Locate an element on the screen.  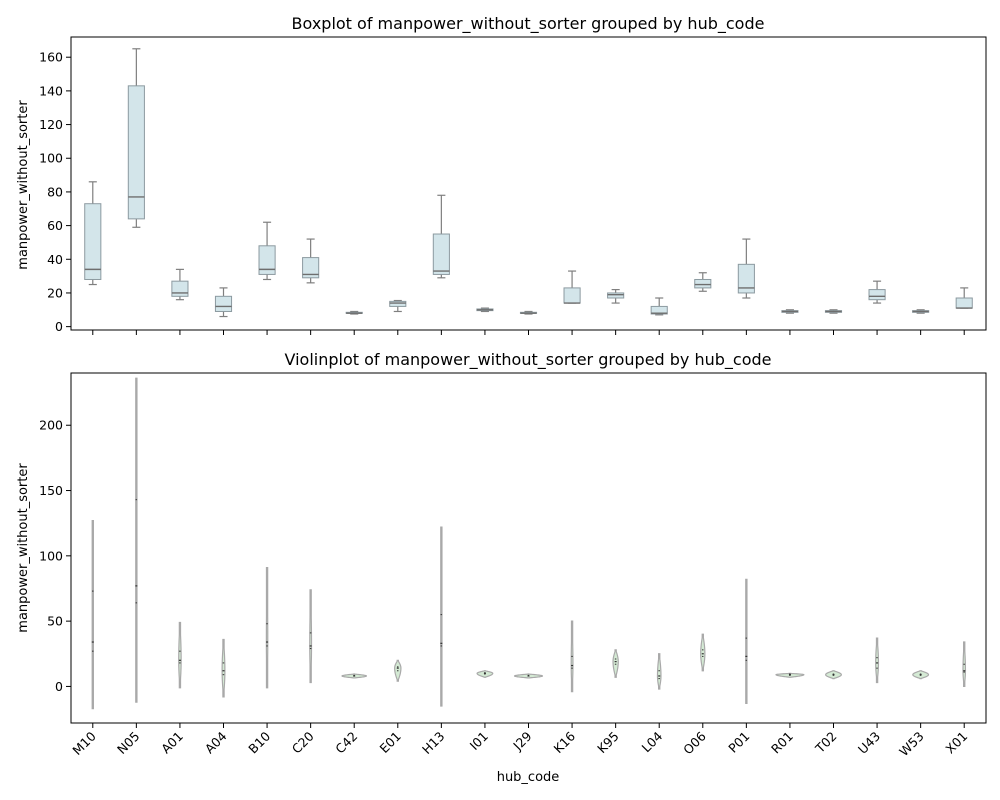
violin-J29 is located at coordinates (528, 676).